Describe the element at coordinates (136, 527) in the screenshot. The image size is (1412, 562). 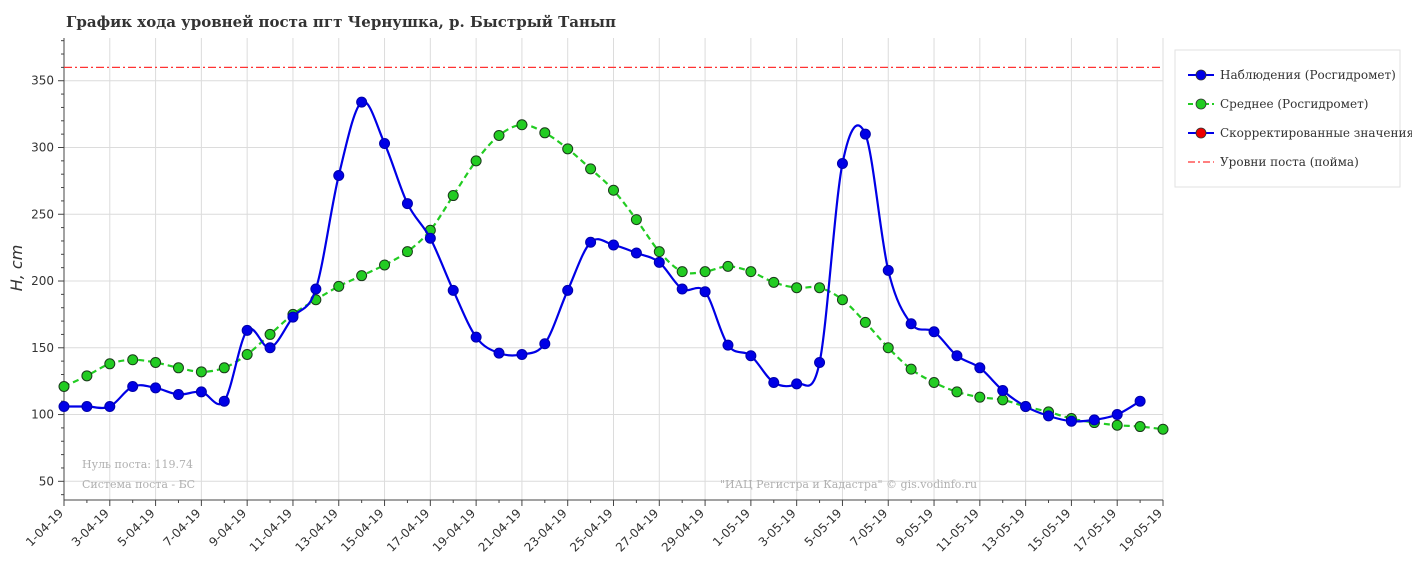
I see `x-tick-label: 5-04-19` at that location.